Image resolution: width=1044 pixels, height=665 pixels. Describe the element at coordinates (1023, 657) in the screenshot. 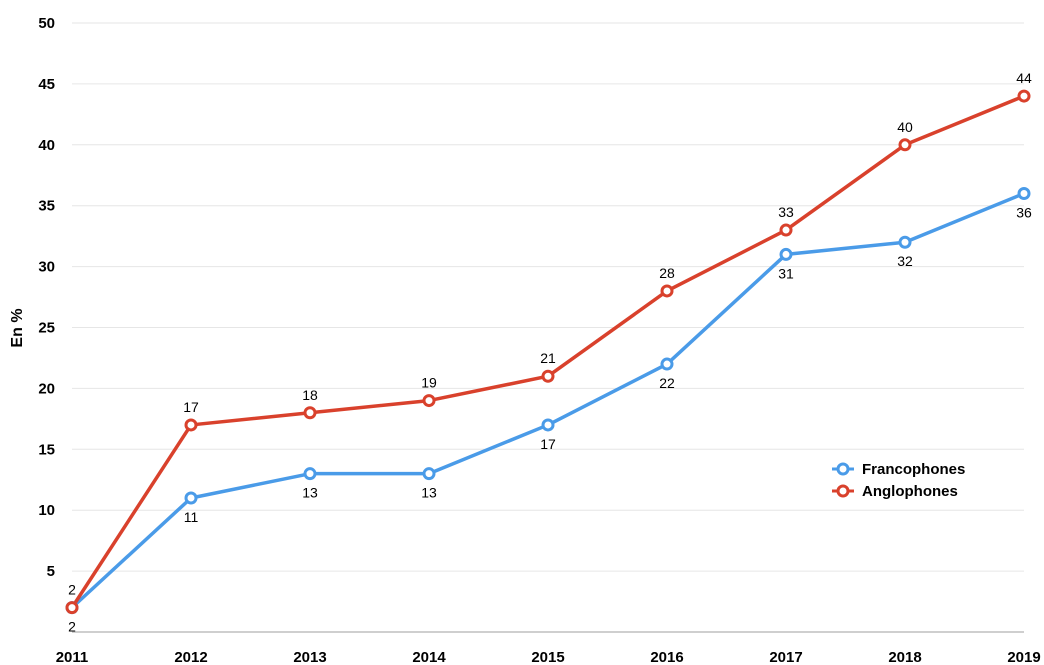

I see `x-tick-label: 2019` at that location.